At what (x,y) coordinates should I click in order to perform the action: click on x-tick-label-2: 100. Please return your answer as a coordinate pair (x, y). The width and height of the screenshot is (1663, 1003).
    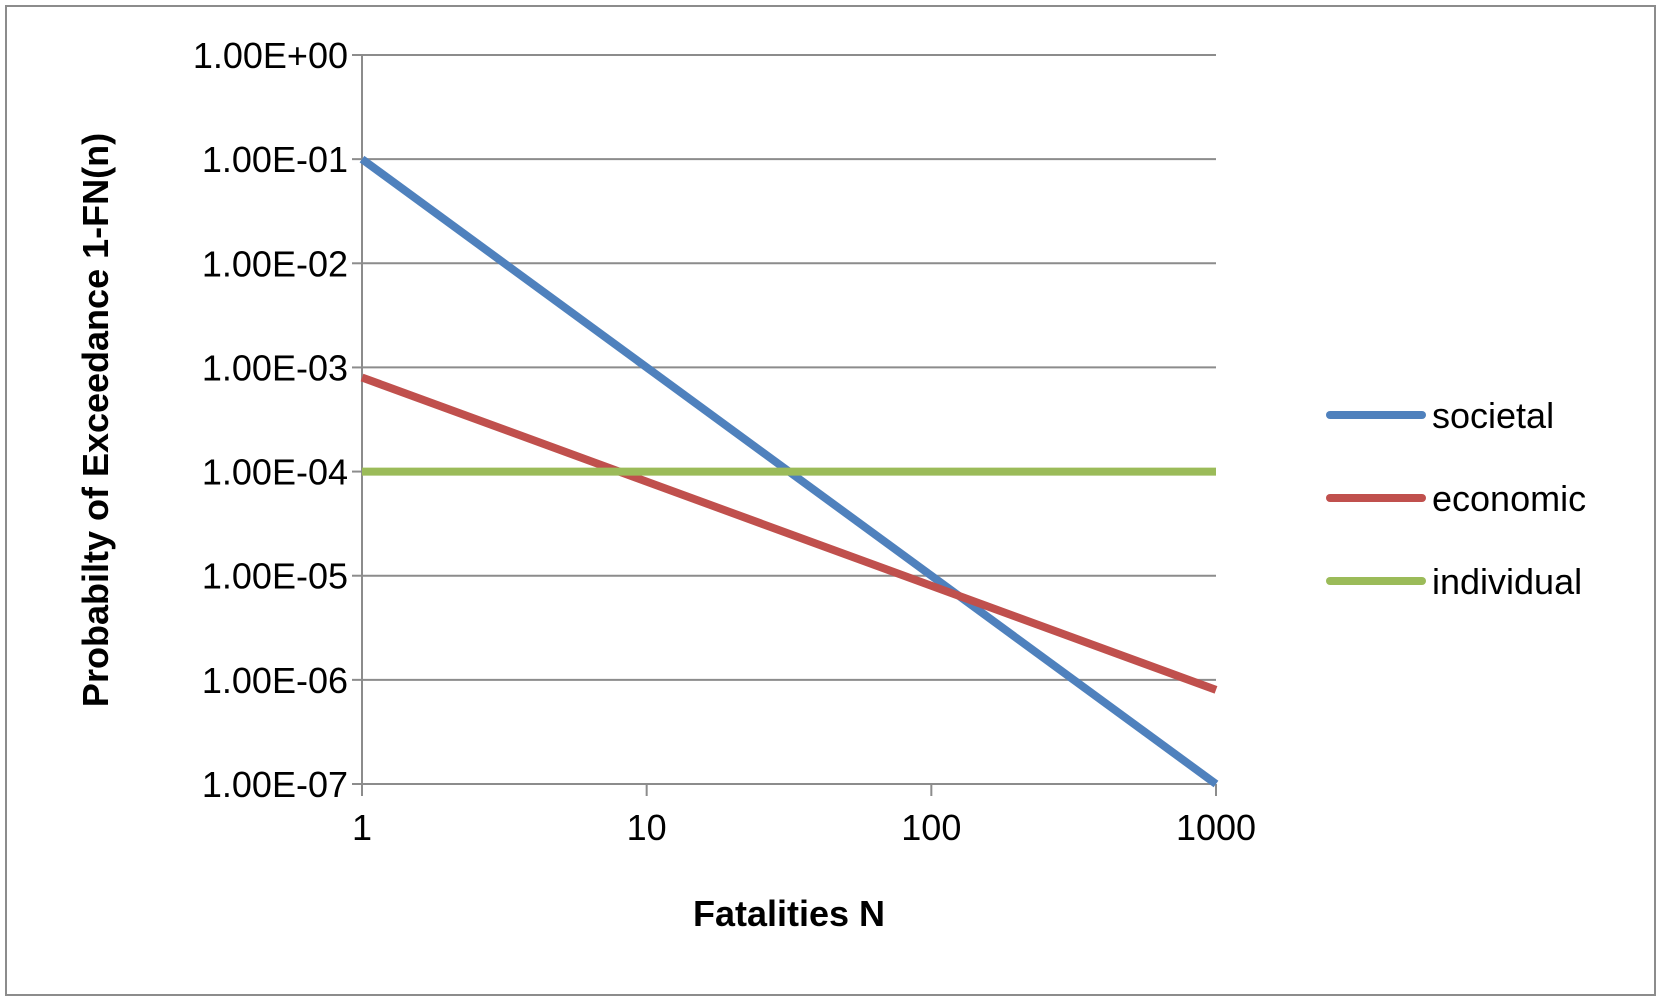
    Looking at the image, I should click on (931, 827).